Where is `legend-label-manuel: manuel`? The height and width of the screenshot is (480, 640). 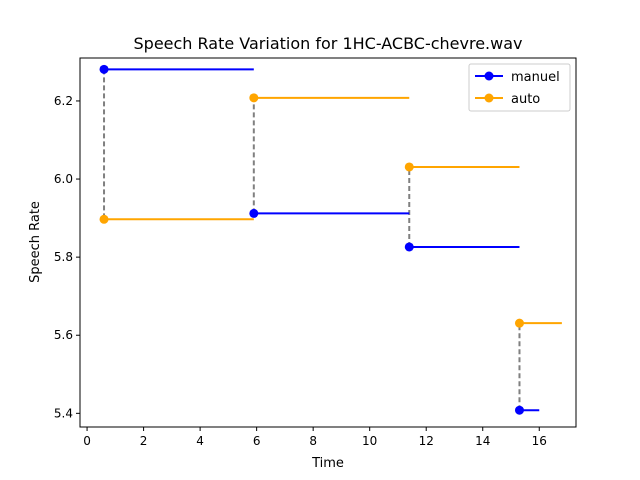 legend-label-manuel: manuel is located at coordinates (535, 77).